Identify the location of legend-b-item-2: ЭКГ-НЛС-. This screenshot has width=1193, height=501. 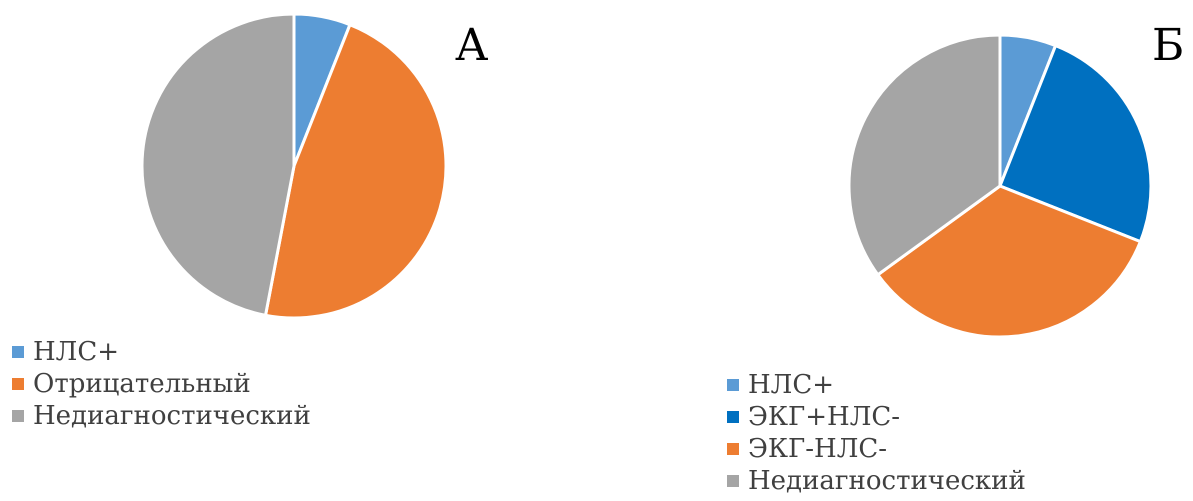
(876, 449).